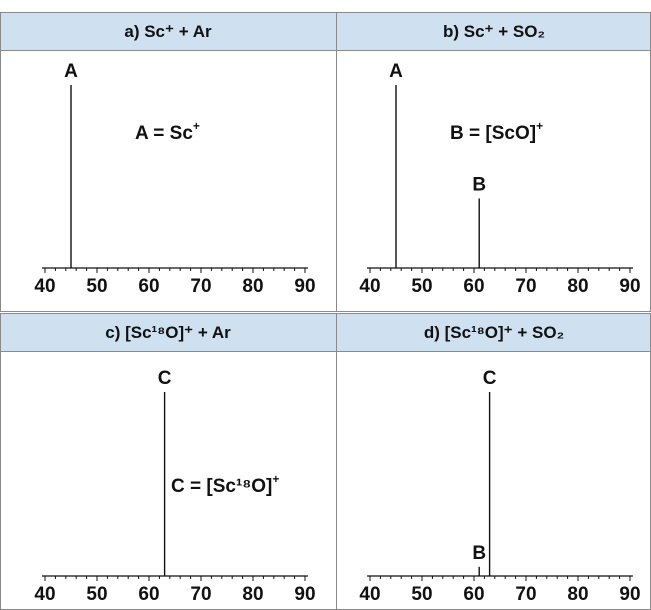  What do you see at coordinates (168, 332) in the screenshot?
I see `panel-c-title: c) [Sc¹⁸O]⁺ + Ar` at bounding box center [168, 332].